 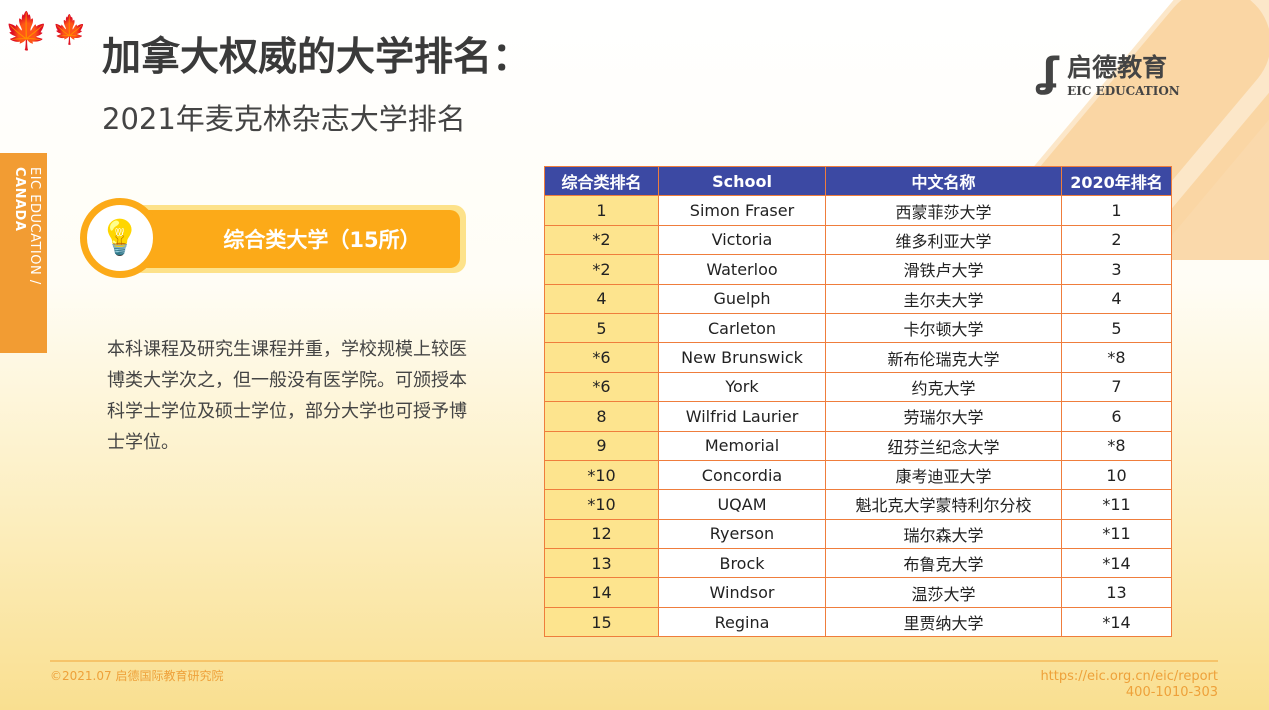 I want to click on rank-2020-cell: 13, so click(x=1116, y=592).